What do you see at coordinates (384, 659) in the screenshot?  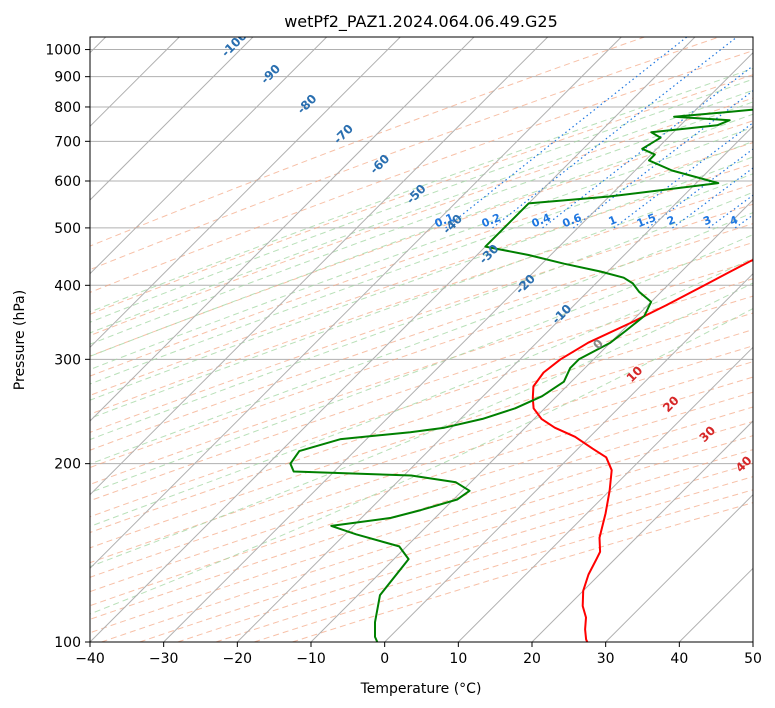 I see `x-tick-label: 0` at bounding box center [384, 659].